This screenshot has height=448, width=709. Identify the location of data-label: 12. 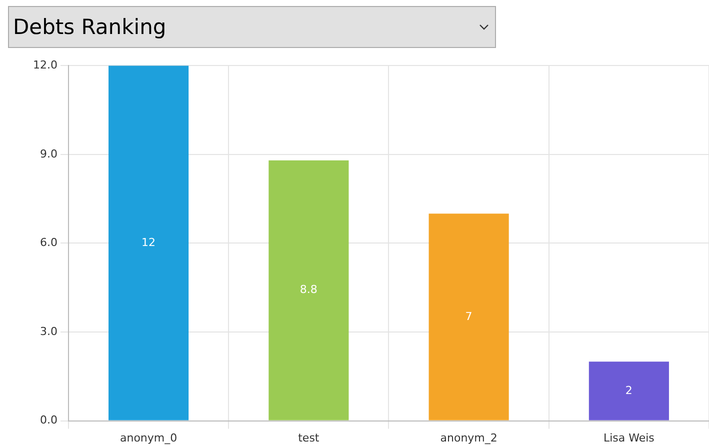
(149, 242).